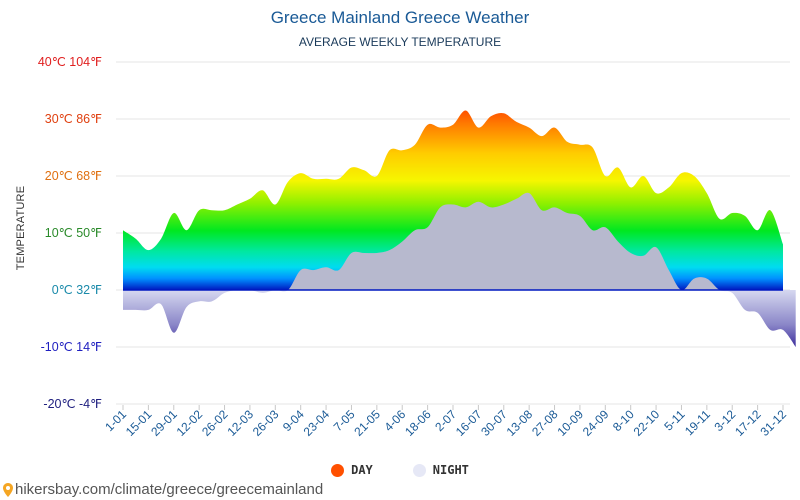 Image resolution: width=800 pixels, height=500 pixels. Describe the element at coordinates (469, 423) in the screenshot. I see `x-tick-label: 16-07` at that location.